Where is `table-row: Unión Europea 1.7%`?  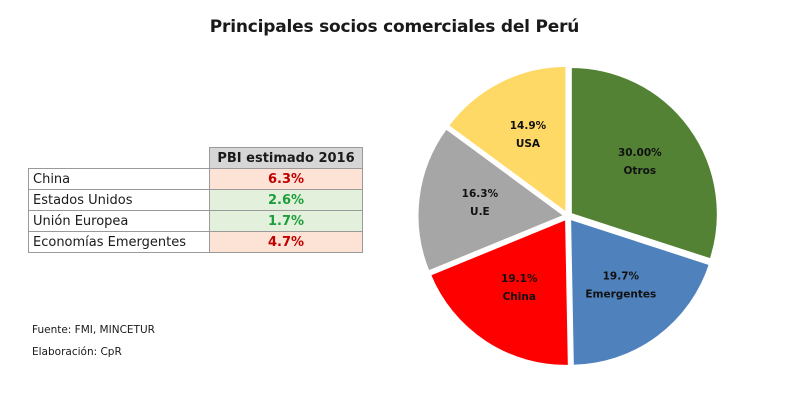 table-row: Unión Europea 1.7% is located at coordinates (195, 221).